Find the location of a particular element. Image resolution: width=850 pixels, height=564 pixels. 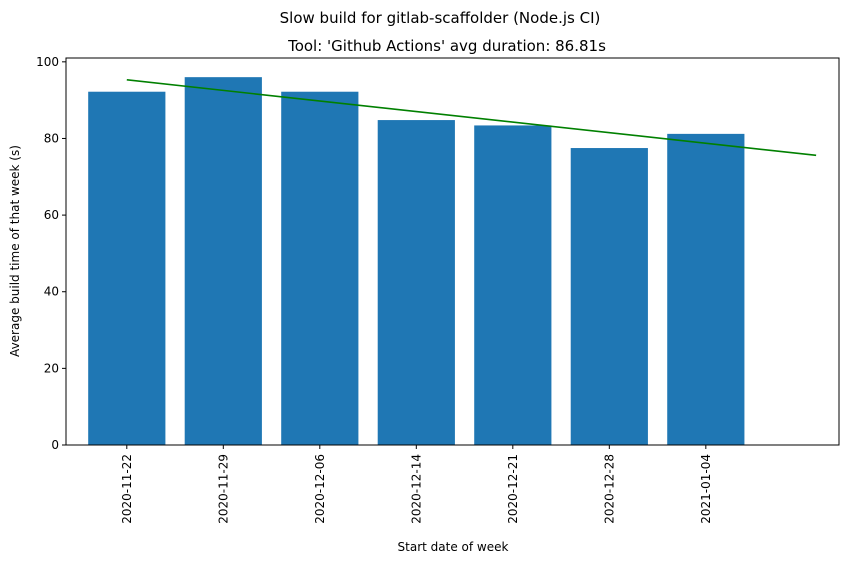

y-tick-label-100: 100 is located at coordinates (47, 62).